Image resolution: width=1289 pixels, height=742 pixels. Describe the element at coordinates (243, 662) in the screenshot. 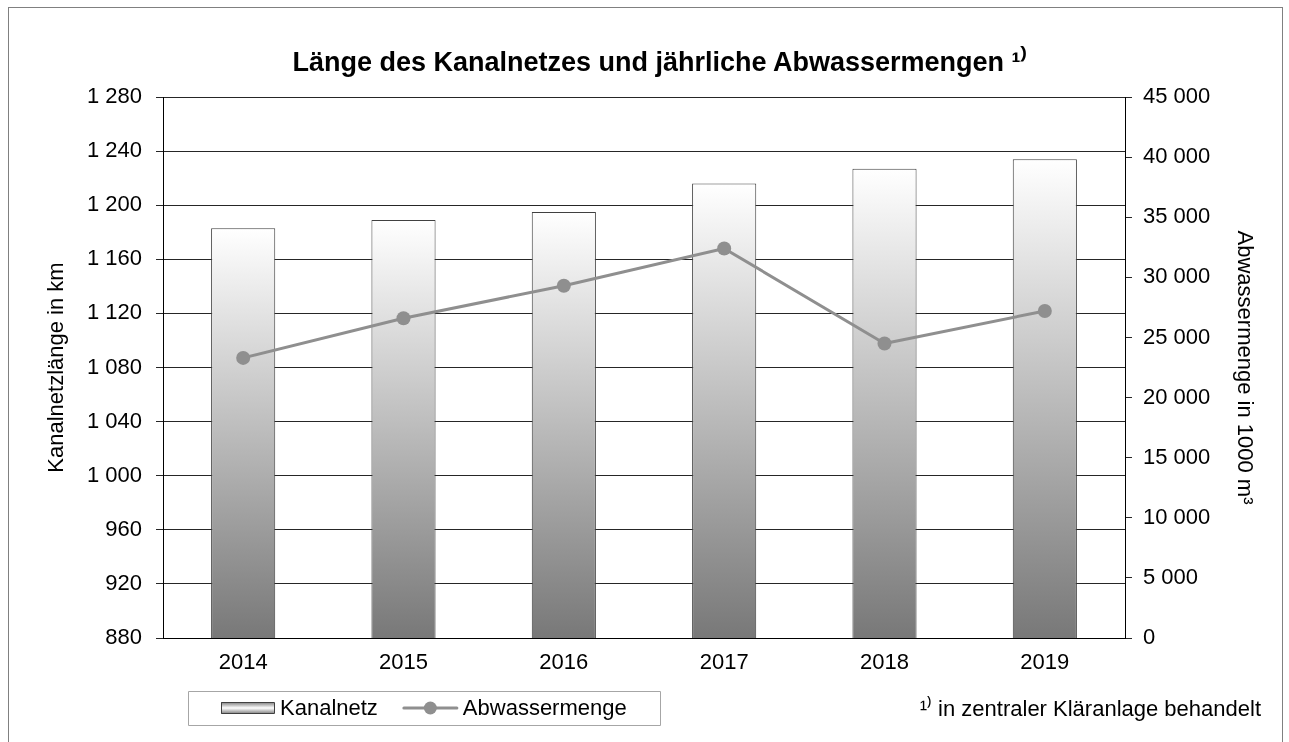

I see `x-tick-label: 2014` at that location.